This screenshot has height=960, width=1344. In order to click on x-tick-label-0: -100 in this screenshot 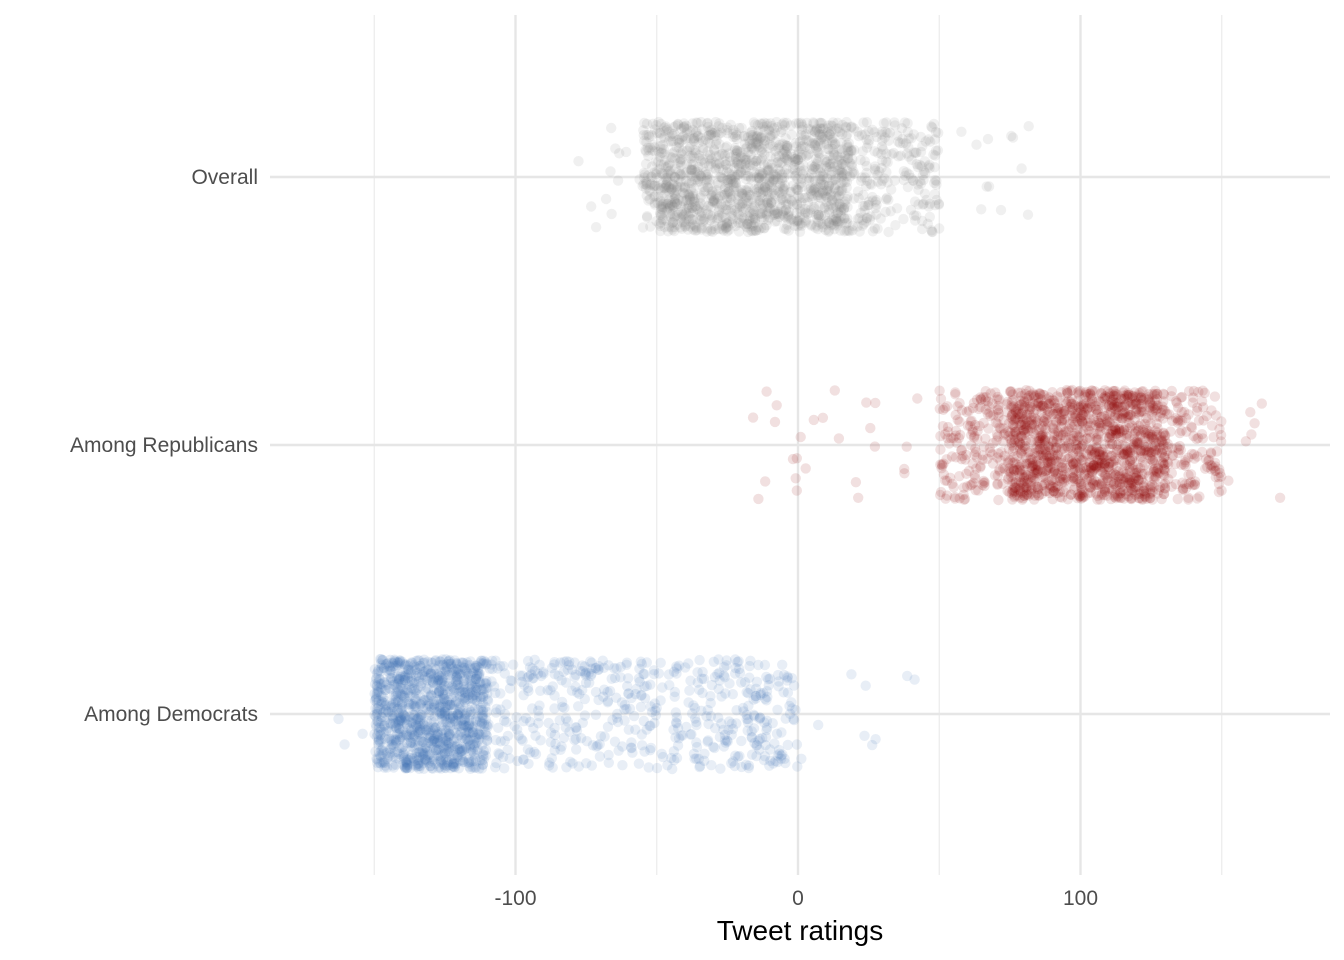, I will do `click(515, 898)`.